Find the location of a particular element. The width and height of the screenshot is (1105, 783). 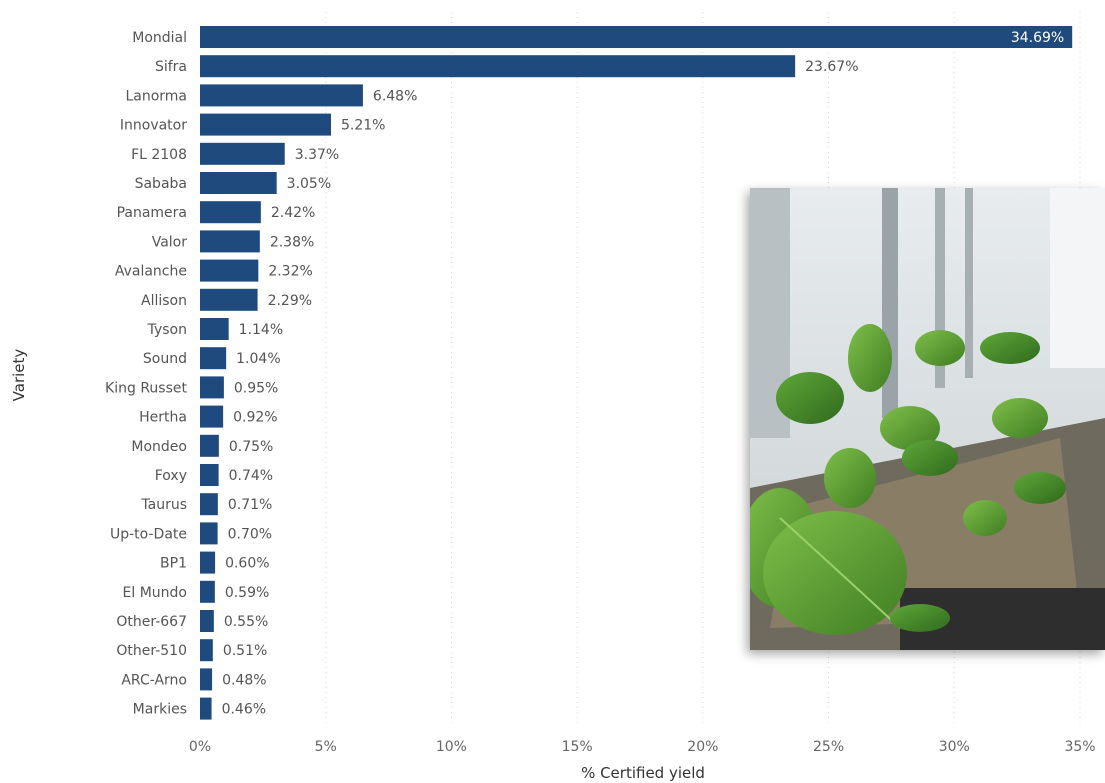

data-label: 0.71% is located at coordinates (250, 505).